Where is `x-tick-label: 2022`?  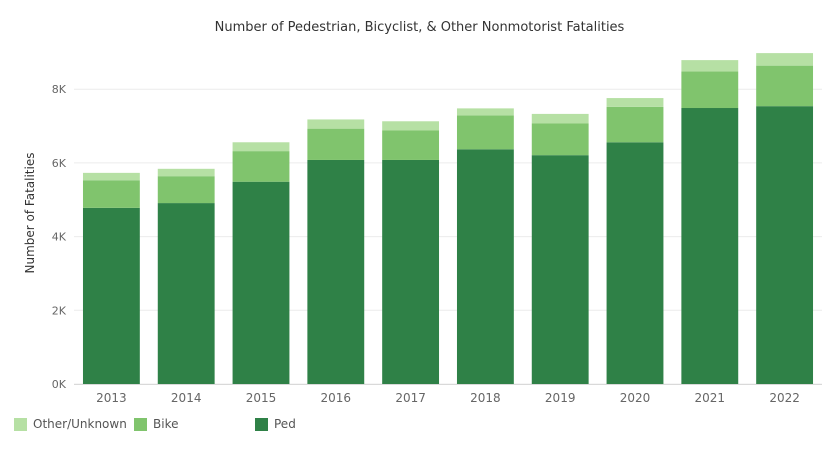 x-tick-label: 2022 is located at coordinates (784, 398).